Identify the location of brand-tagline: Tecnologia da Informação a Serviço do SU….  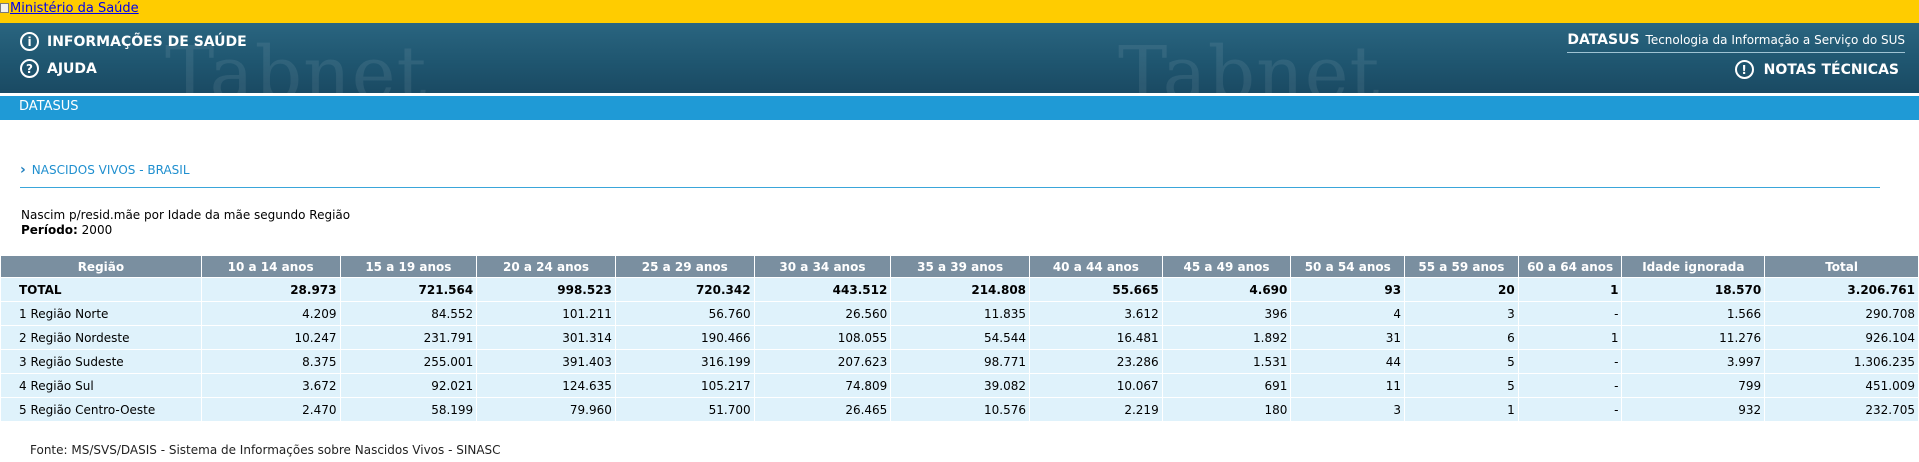
(1775, 40).